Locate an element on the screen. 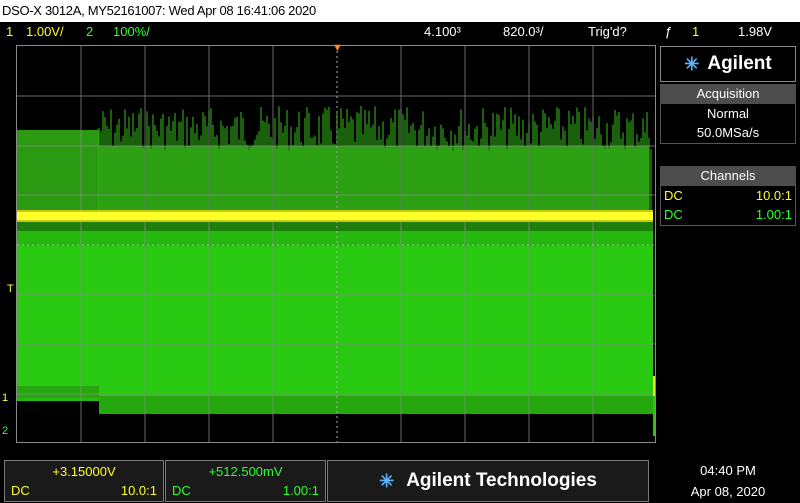 This screenshot has width=800, height=503. channels-header: Channels is located at coordinates (728, 176).